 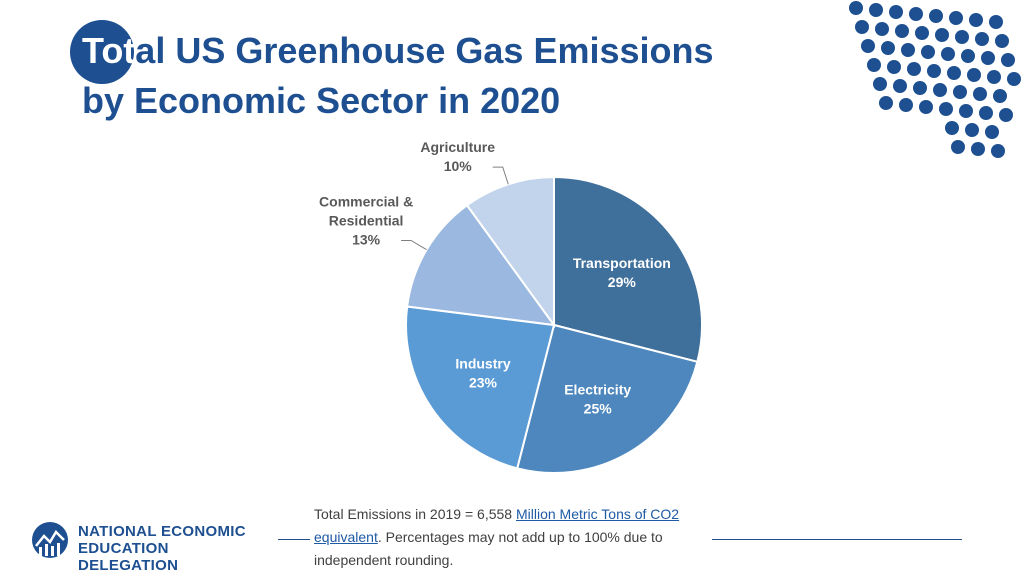 I want to click on label-agriculture: Agriculture 10%, so click(x=457, y=156).